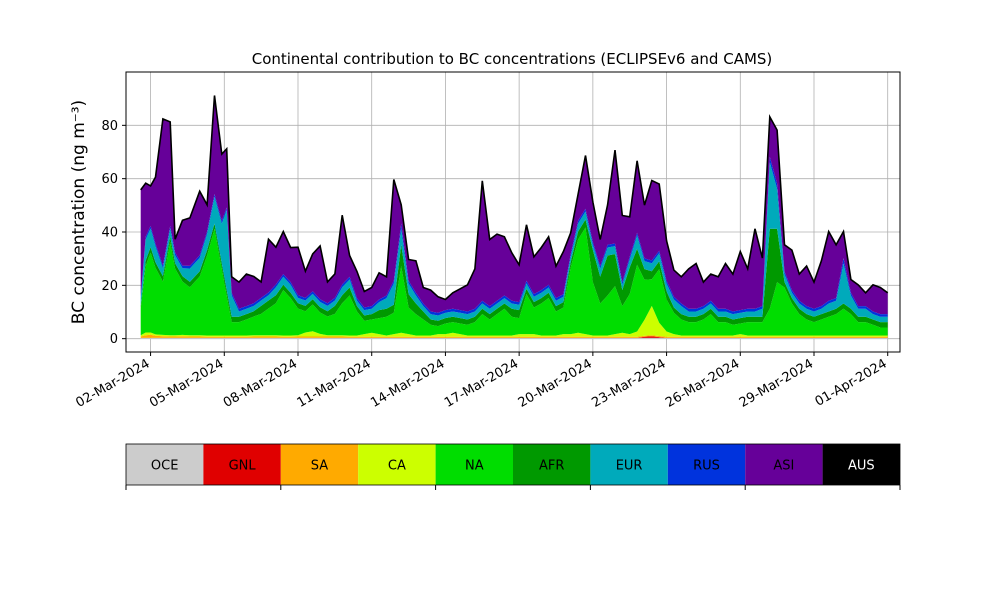 This screenshot has width=1000, height=600. Describe the element at coordinates (407, 383) in the screenshot. I see `x-tick-label: 14-Mar-2024` at that location.